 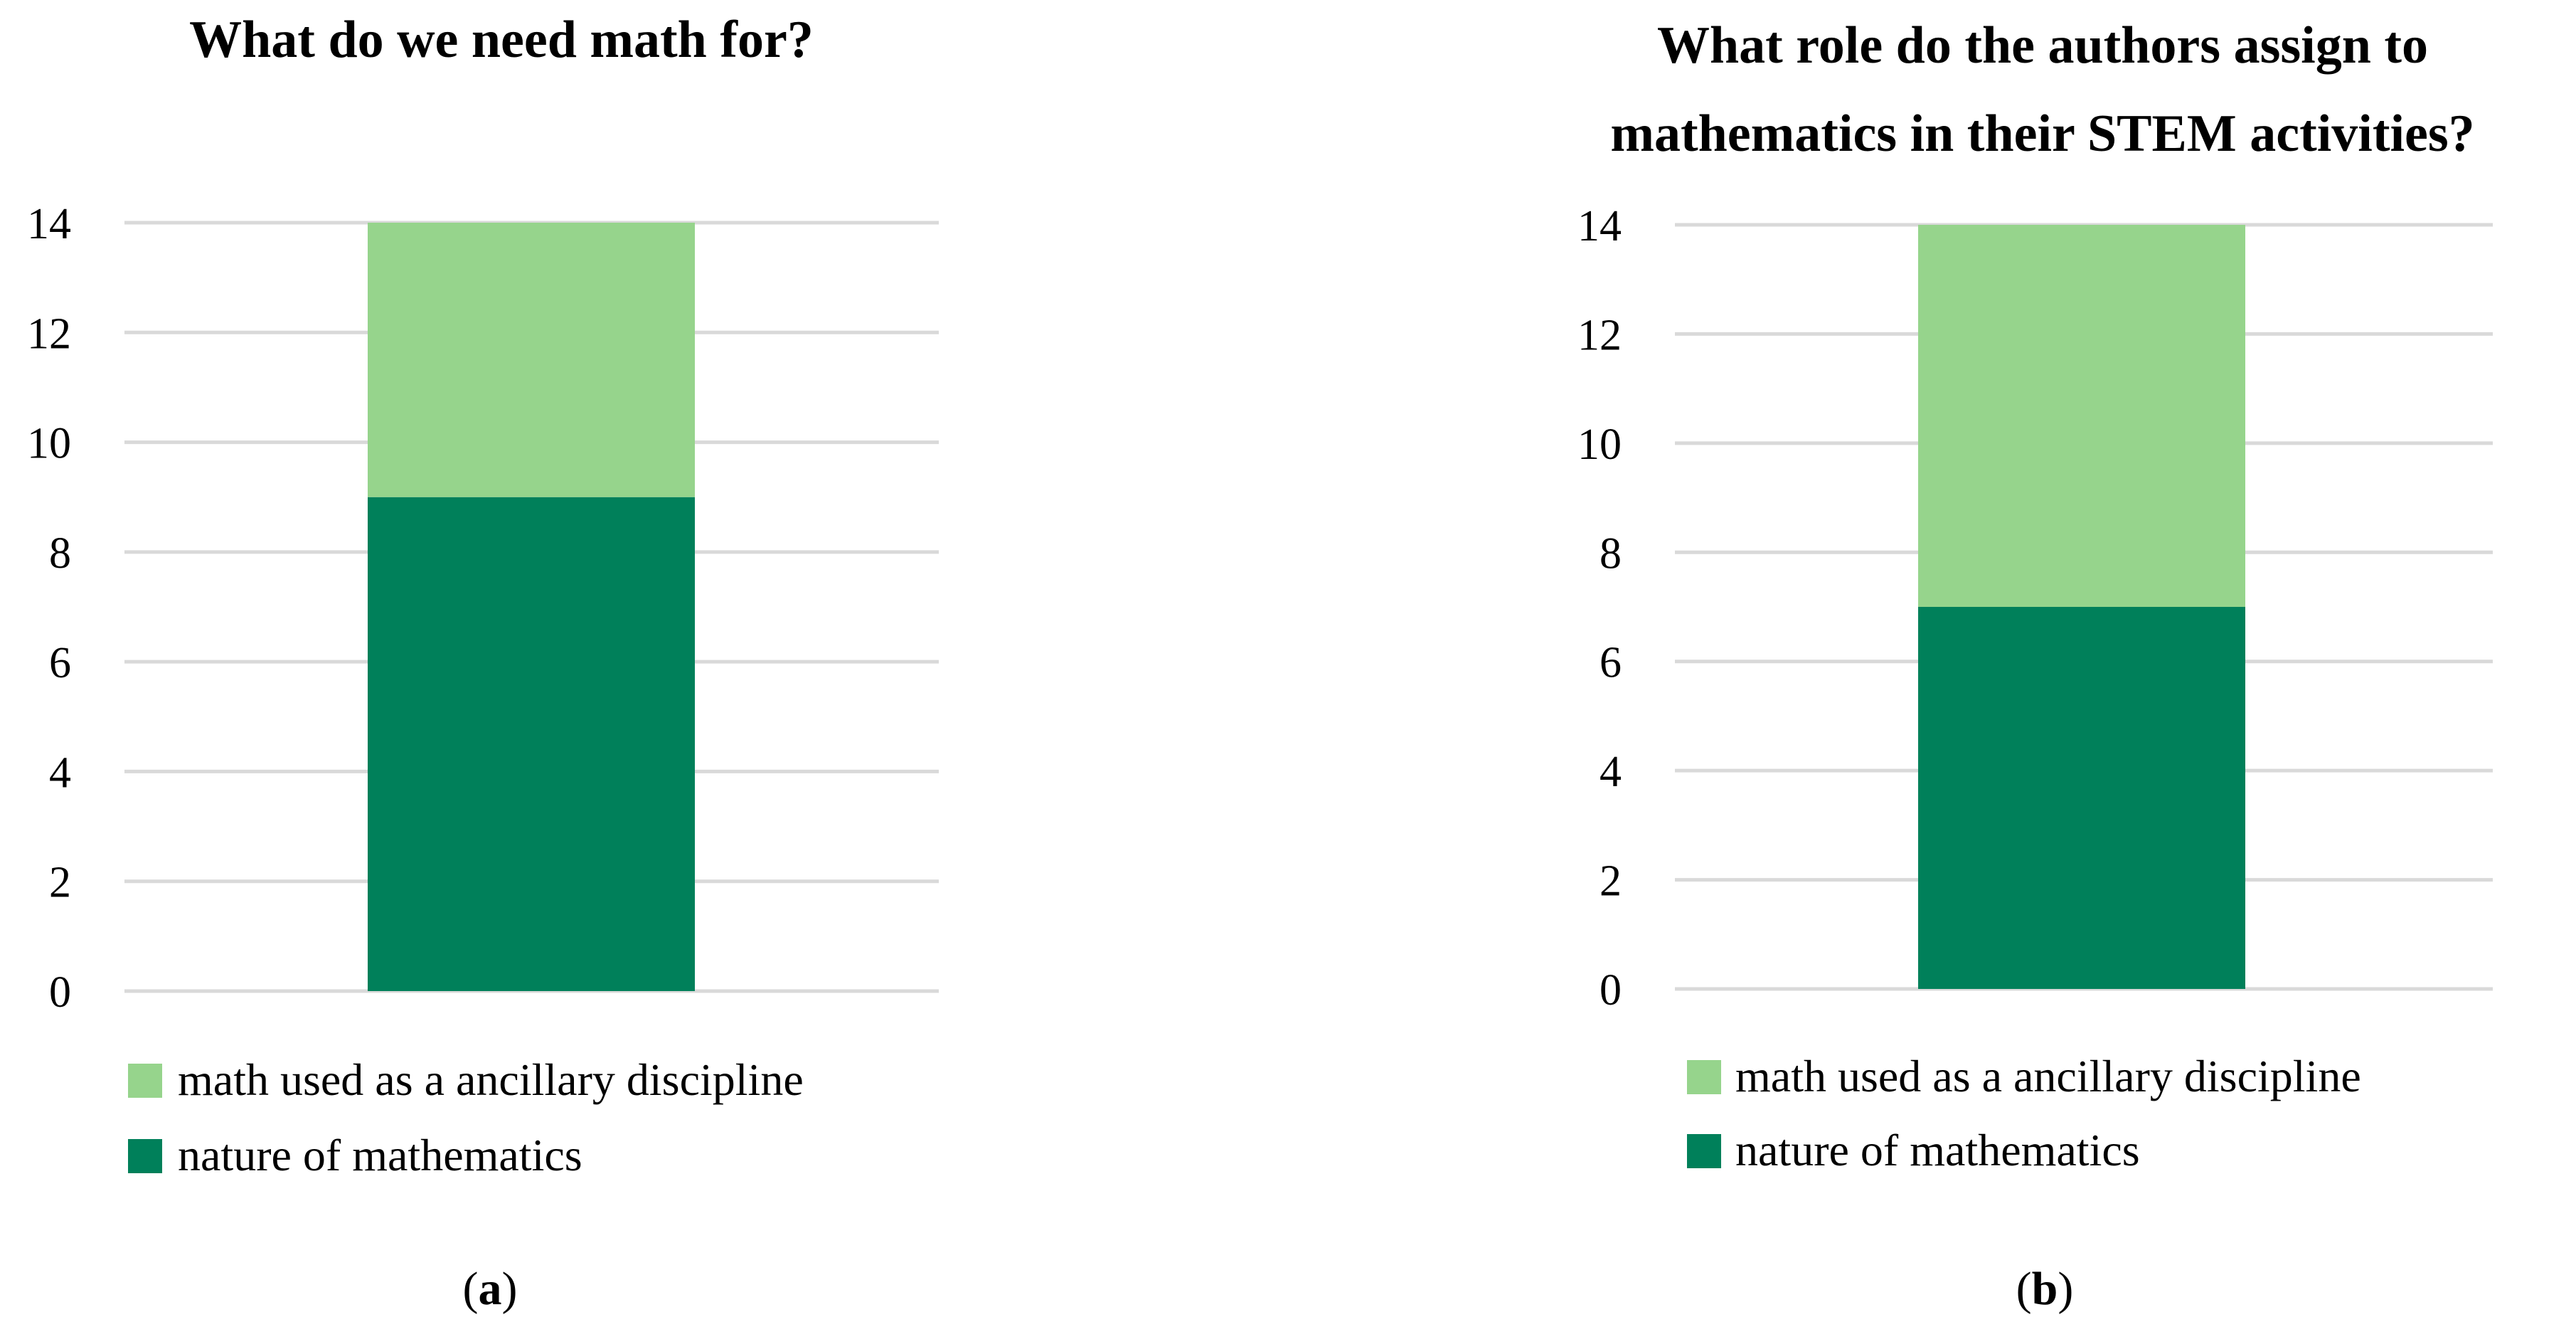 What do you see at coordinates (1599, 608) in the screenshot?
I see `chart-b-y-axis: 0 2 4 6 8 10 12 14` at bounding box center [1599, 608].